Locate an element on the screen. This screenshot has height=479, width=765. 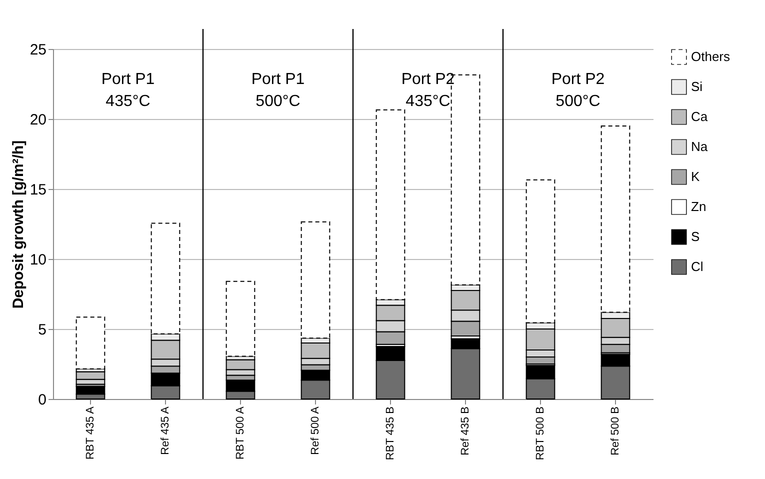
y-tick-label: 10 is located at coordinates (38, 260).